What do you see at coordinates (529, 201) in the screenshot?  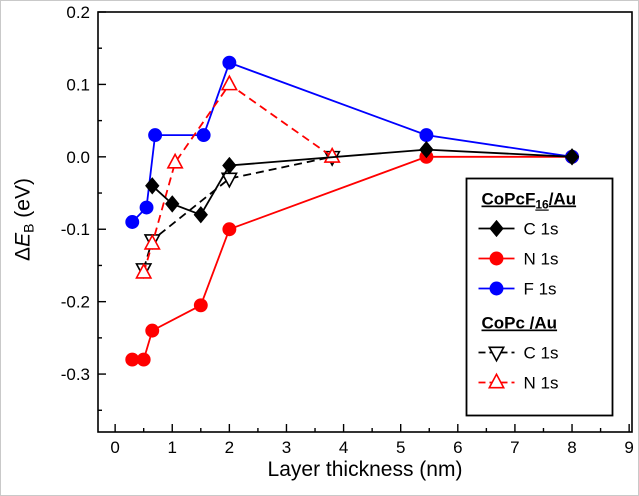 I see `legend-group-title: CoPcF16/Au` at bounding box center [529, 201].